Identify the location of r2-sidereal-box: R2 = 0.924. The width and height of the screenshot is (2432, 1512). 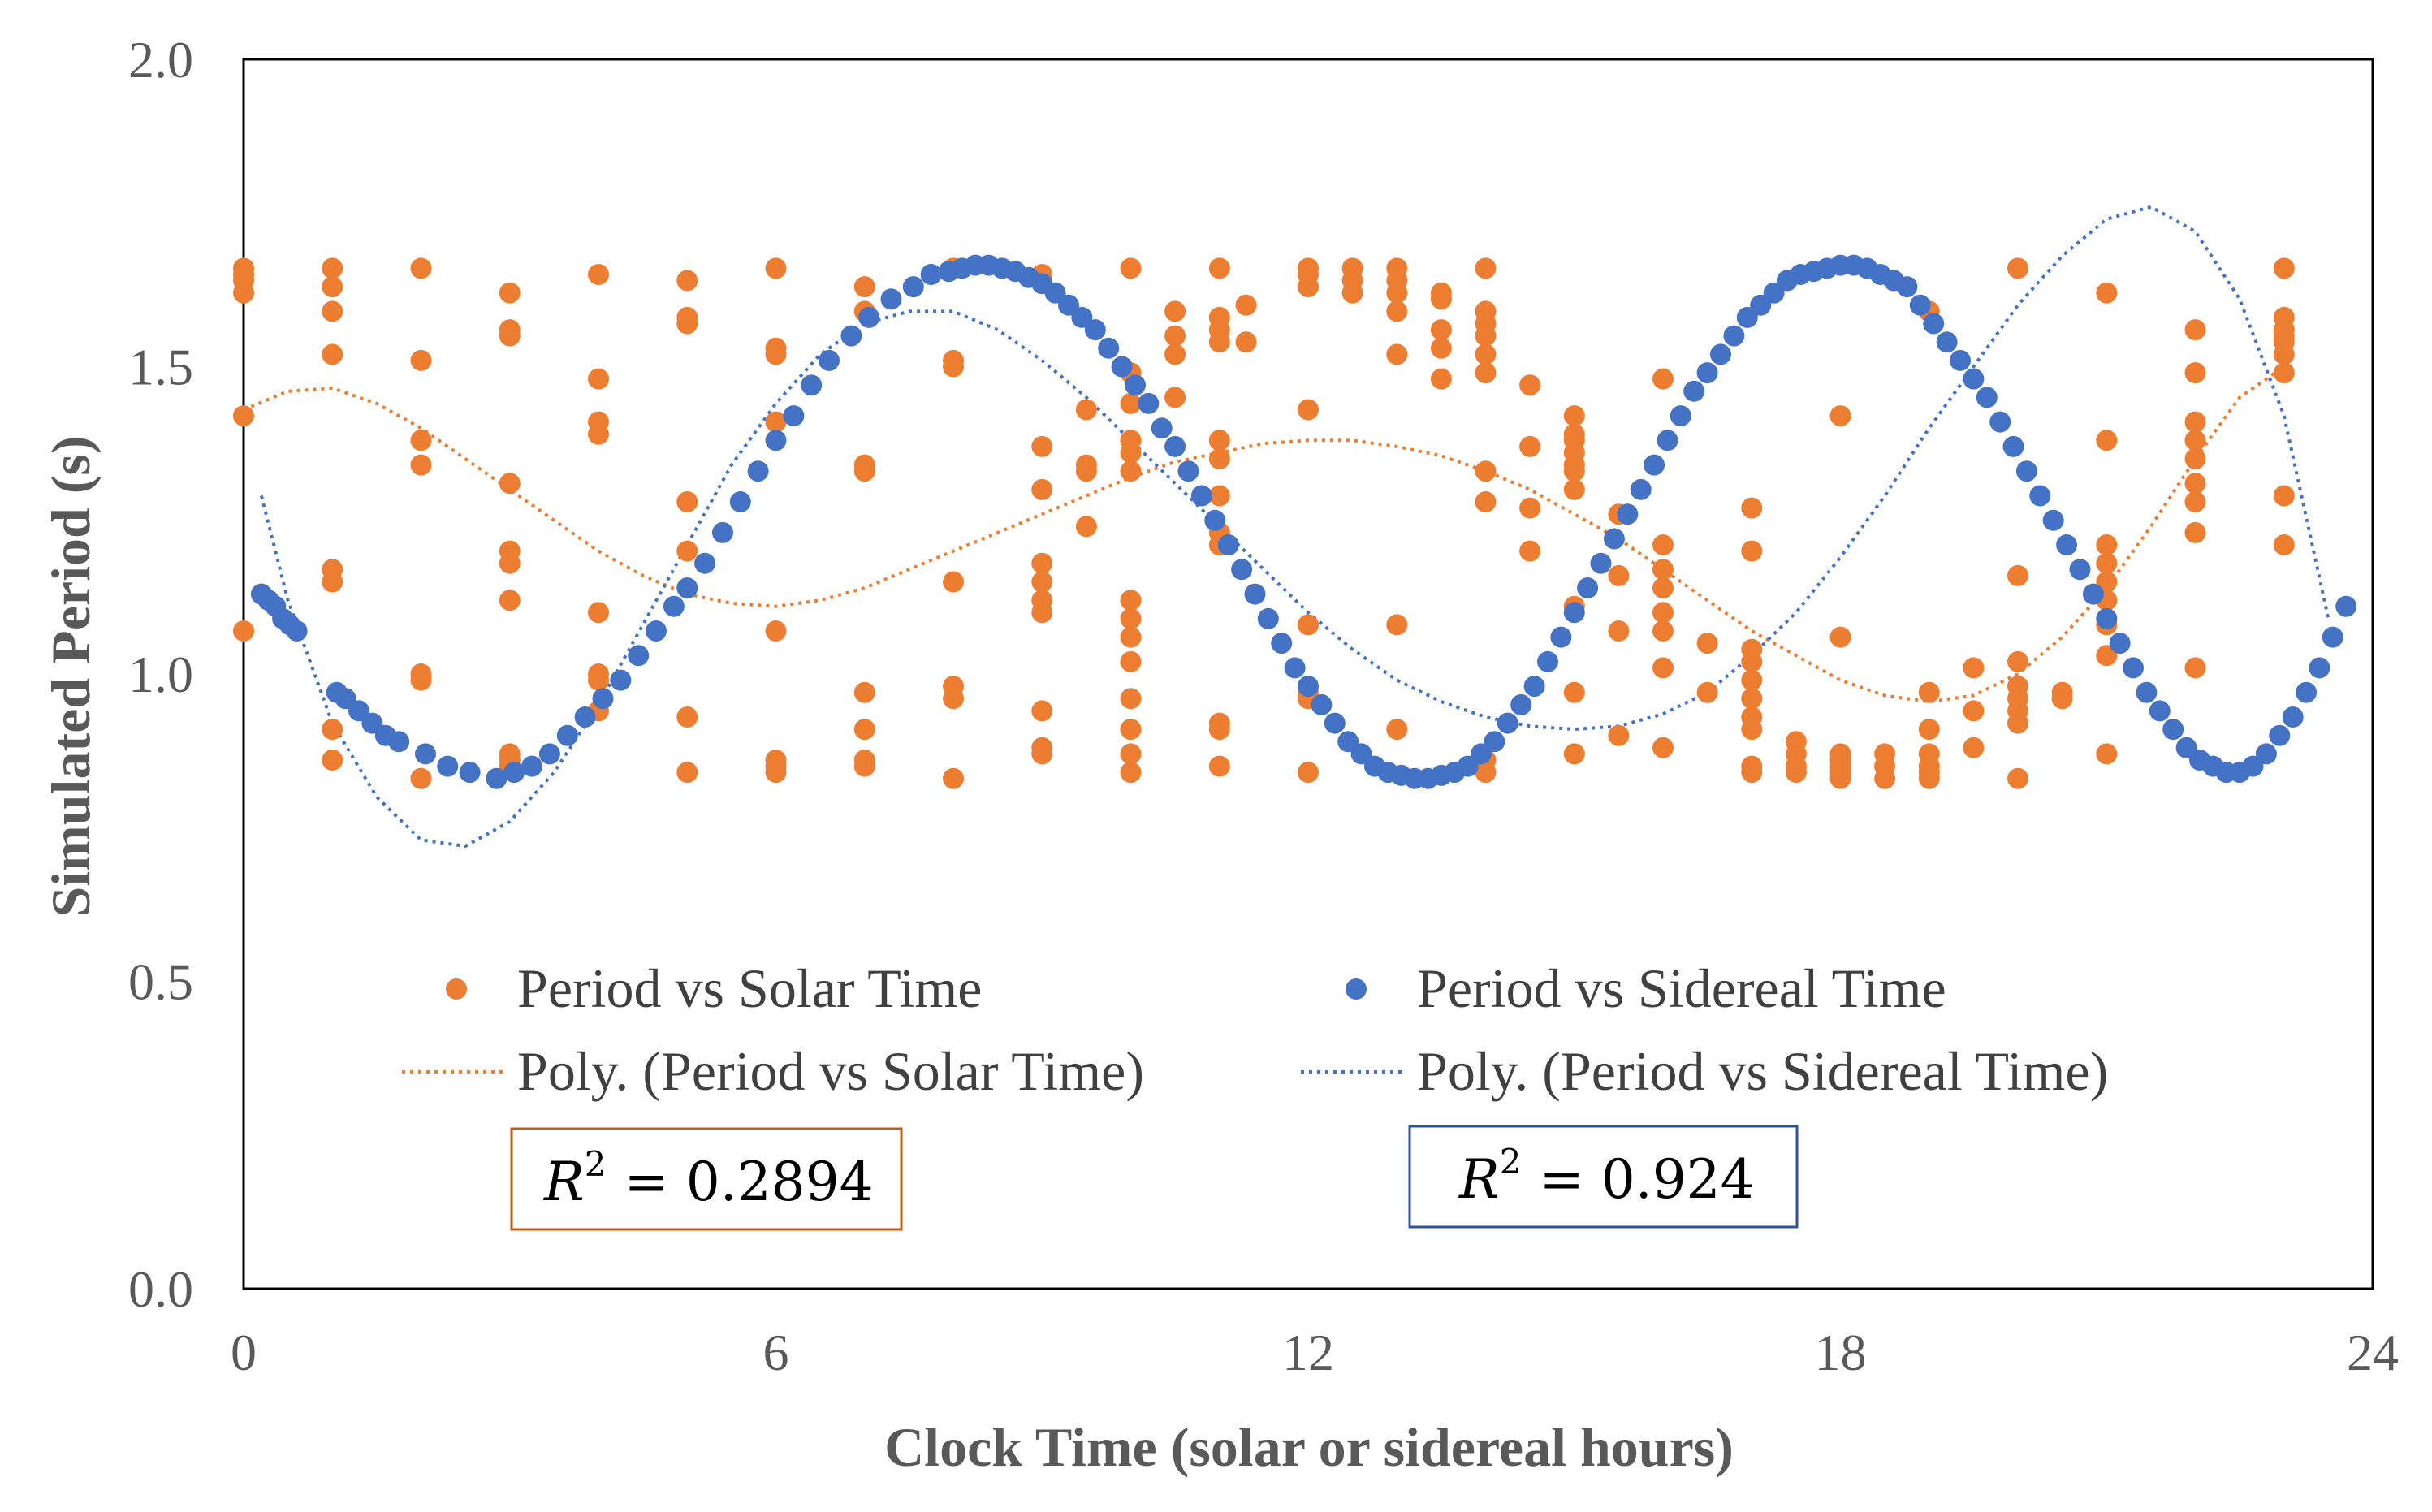
(1603, 1177).